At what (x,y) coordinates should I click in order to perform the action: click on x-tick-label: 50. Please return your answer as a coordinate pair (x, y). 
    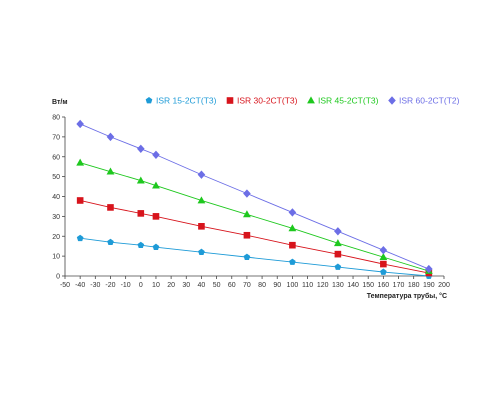
    Looking at the image, I should click on (217, 285).